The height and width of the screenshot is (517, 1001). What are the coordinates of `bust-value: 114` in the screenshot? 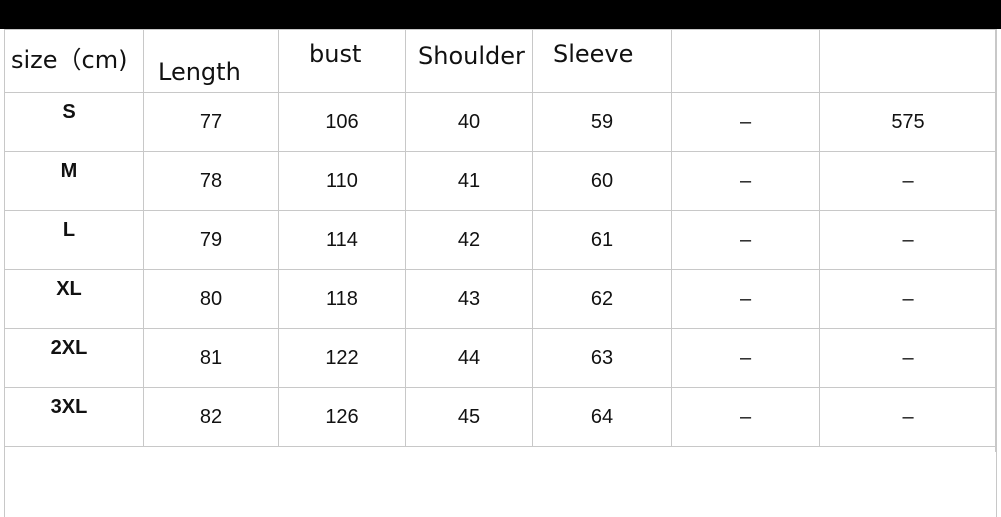 It's located at (342, 240).